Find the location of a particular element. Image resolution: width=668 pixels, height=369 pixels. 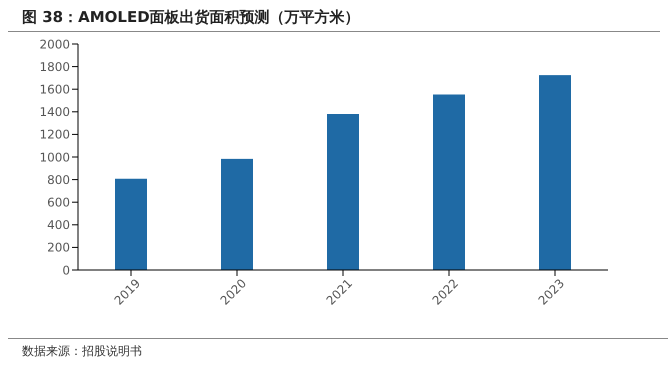

y-tick-label: 0 is located at coordinates (66, 270).